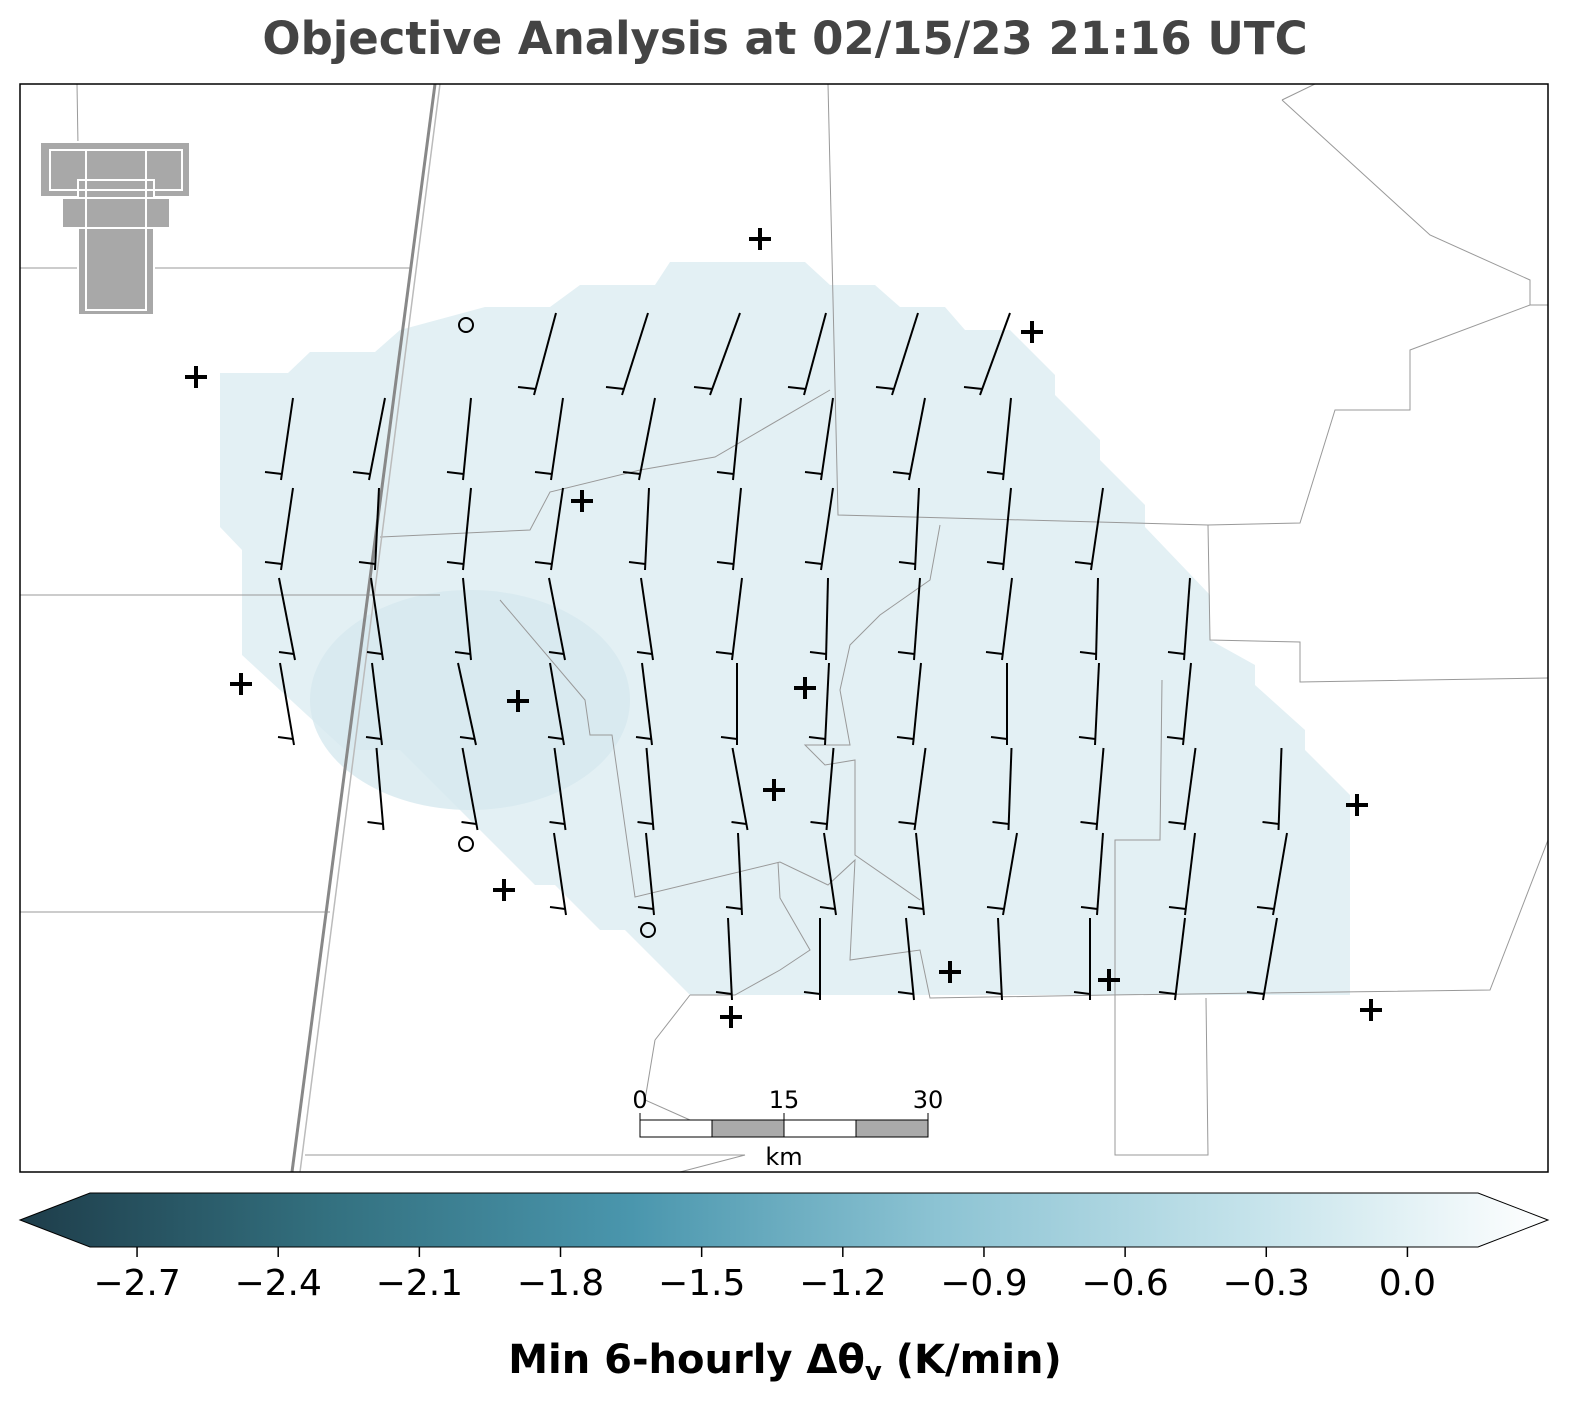  I want to click on scale-segment, so click(748, 1128).